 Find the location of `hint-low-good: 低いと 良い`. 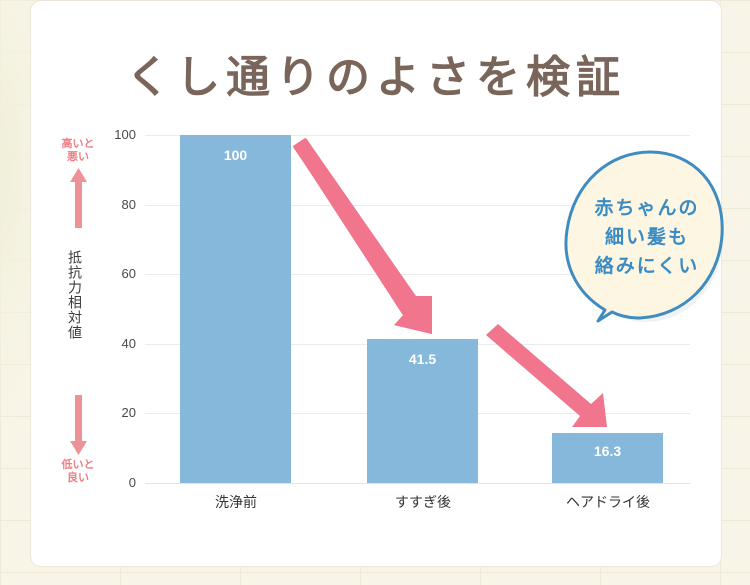

hint-low-good: 低いと 良い is located at coordinates (78, 471).